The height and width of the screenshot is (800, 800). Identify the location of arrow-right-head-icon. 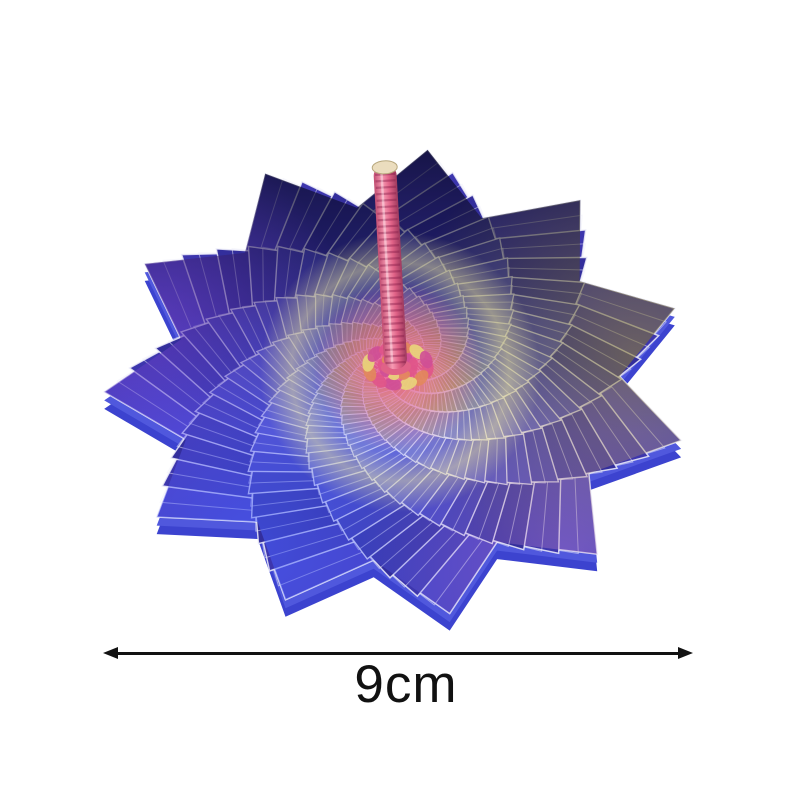
(685, 653).